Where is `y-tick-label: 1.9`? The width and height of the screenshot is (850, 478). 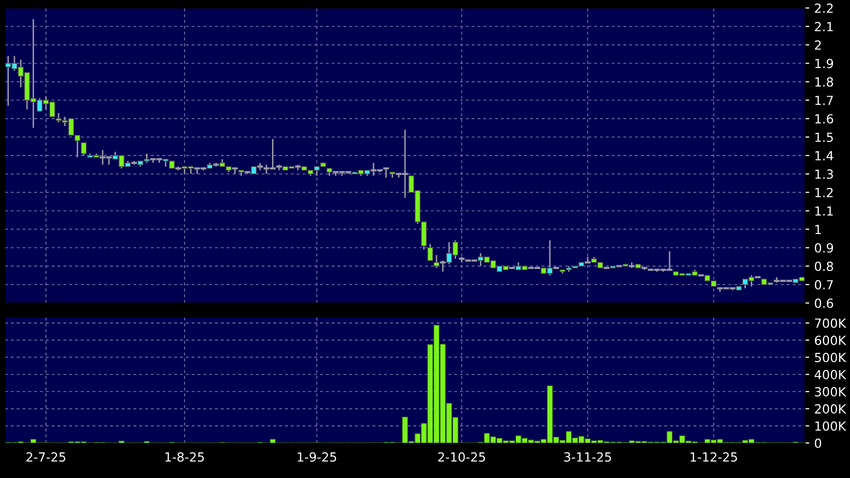 y-tick-label: 1.9 is located at coordinates (824, 63).